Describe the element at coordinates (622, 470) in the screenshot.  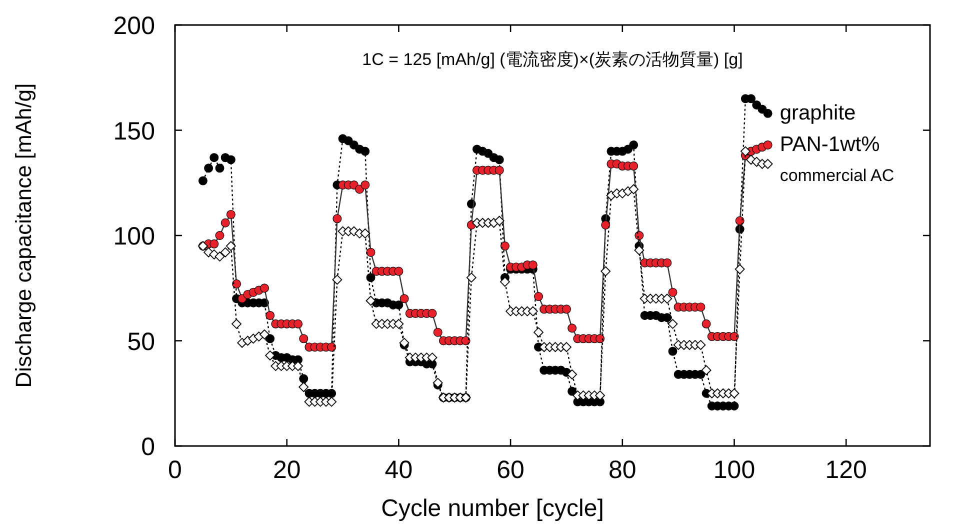
I see `x-tick-label: 80` at that location.